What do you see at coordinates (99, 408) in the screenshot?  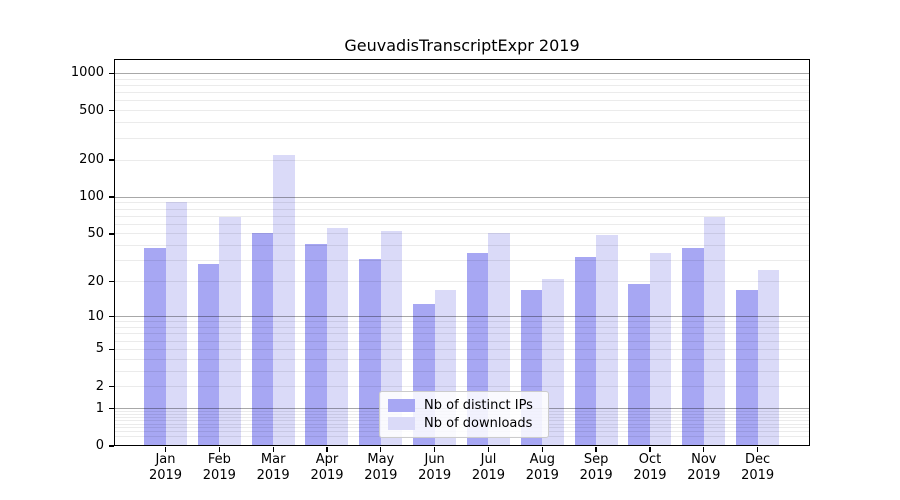 I see `y-tick-label: 1` at bounding box center [99, 408].